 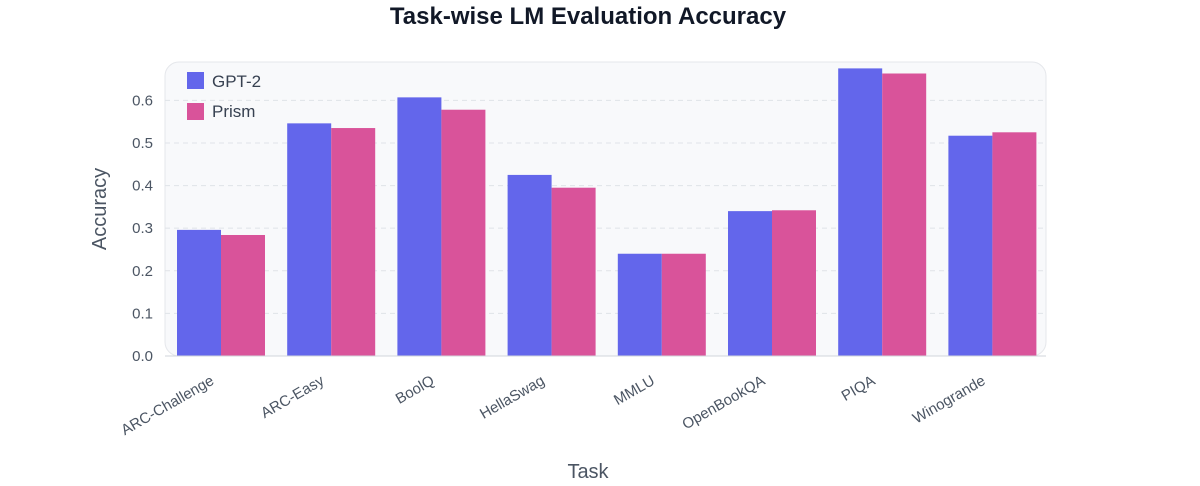 I want to click on x-axis-label: Task, so click(x=588, y=472).